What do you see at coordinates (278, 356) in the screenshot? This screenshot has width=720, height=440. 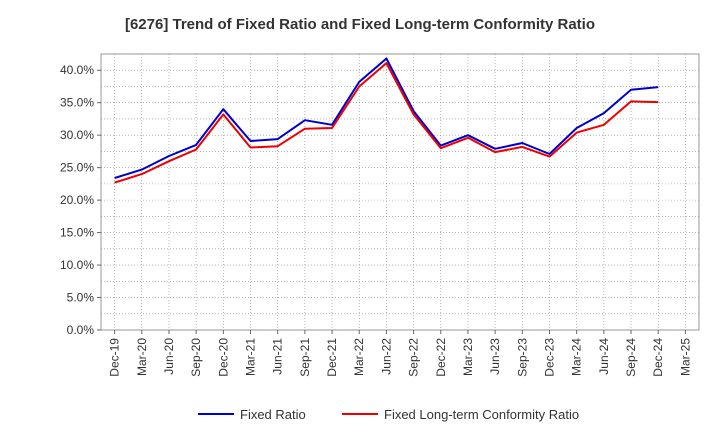 I see `x-tick-label: Jun-21` at bounding box center [278, 356].